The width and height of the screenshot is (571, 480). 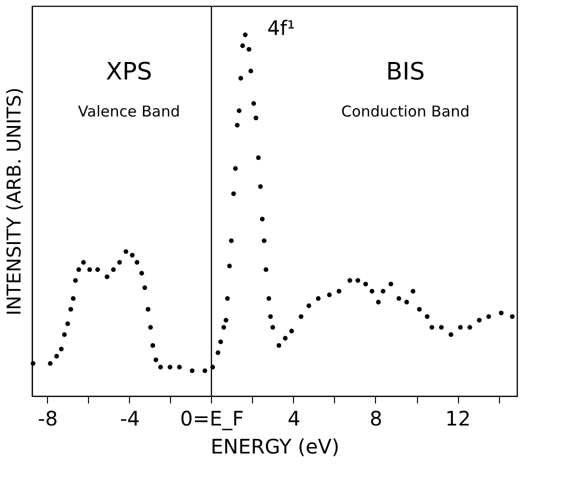 I want to click on x-tick-label: -8, so click(x=48, y=418).